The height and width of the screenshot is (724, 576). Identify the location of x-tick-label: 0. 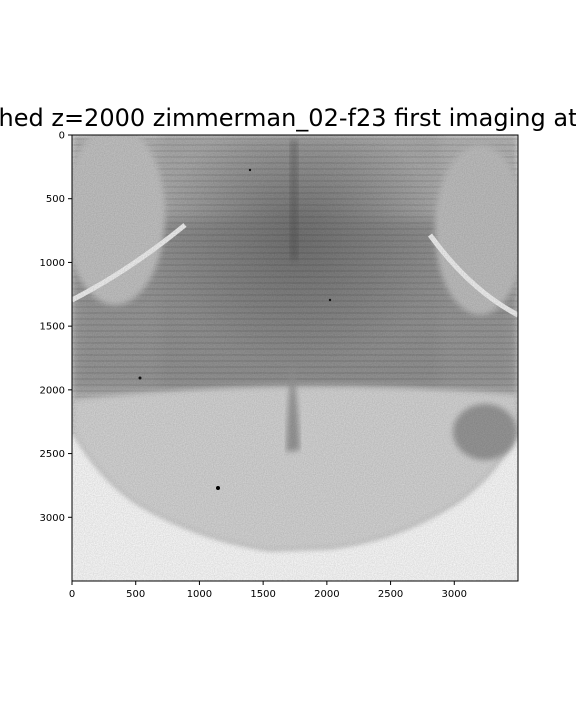
(72, 594).